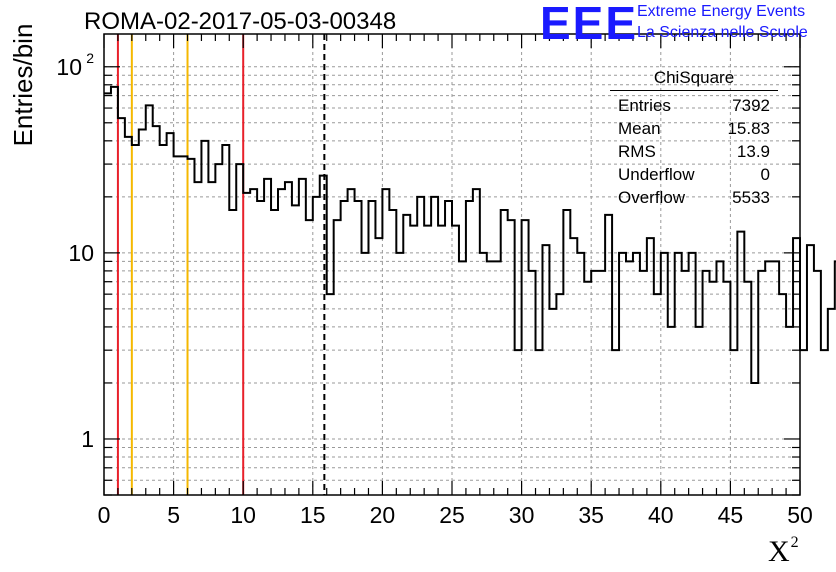 The height and width of the screenshot is (572, 836). Describe the element at coordinates (383, 515) in the screenshot. I see `x-tick-label: 20` at that location.